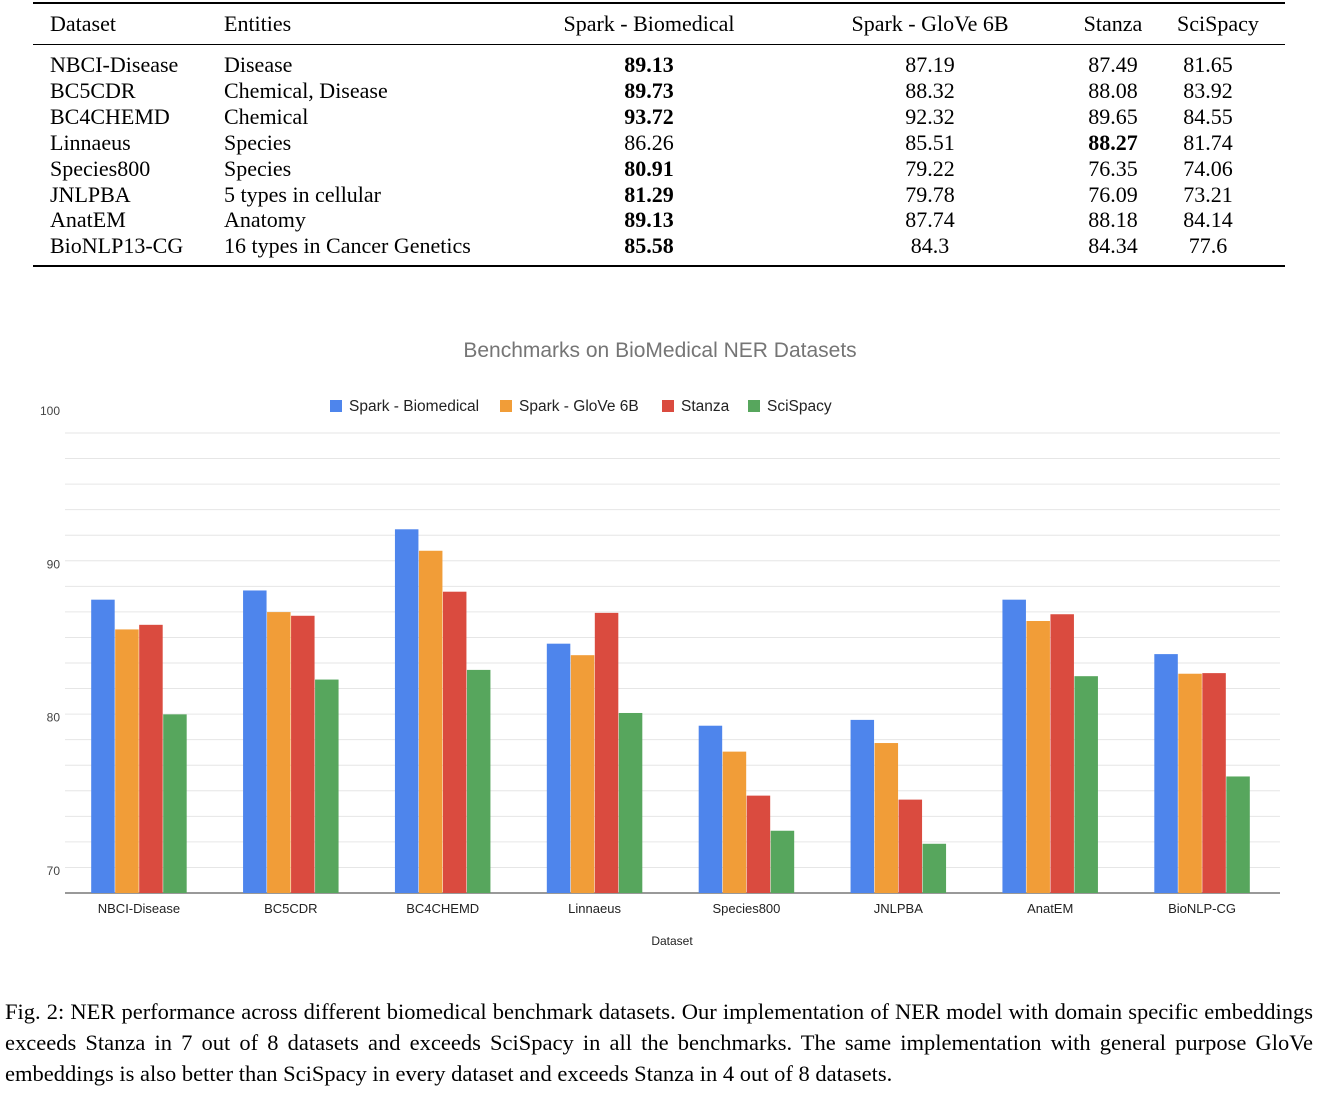  What do you see at coordinates (1208, 64) in the screenshot?
I see `cell-scispacy: 81.65` at bounding box center [1208, 64].